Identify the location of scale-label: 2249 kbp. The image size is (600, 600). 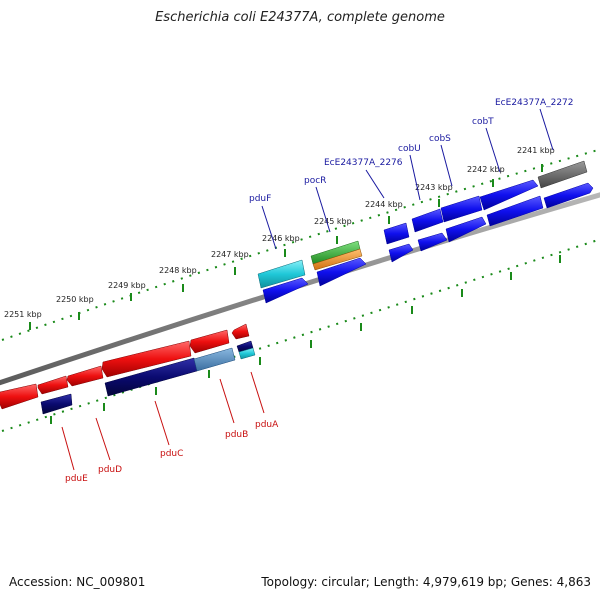
(127, 285).